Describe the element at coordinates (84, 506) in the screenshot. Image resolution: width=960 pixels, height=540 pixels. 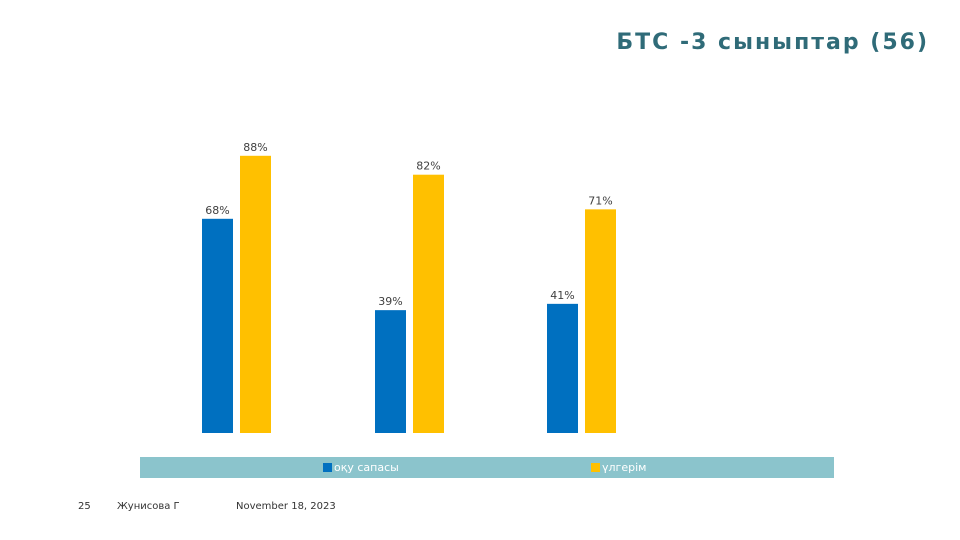
I see `slide-number: 25` at that location.